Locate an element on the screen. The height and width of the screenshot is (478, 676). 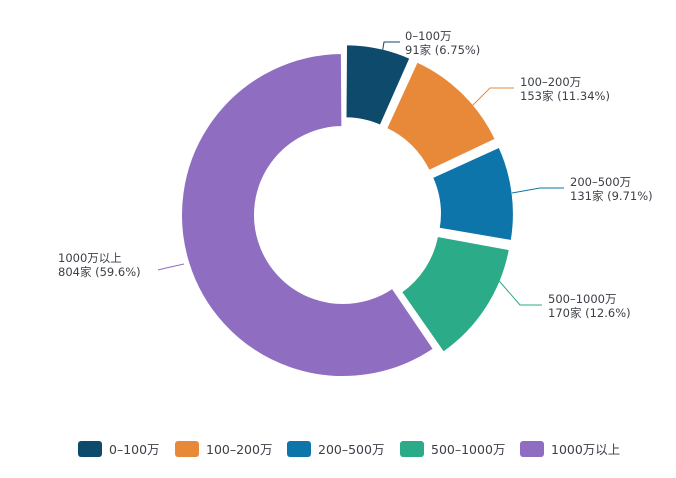
legend-label: 200–500万 is located at coordinates (351, 449).